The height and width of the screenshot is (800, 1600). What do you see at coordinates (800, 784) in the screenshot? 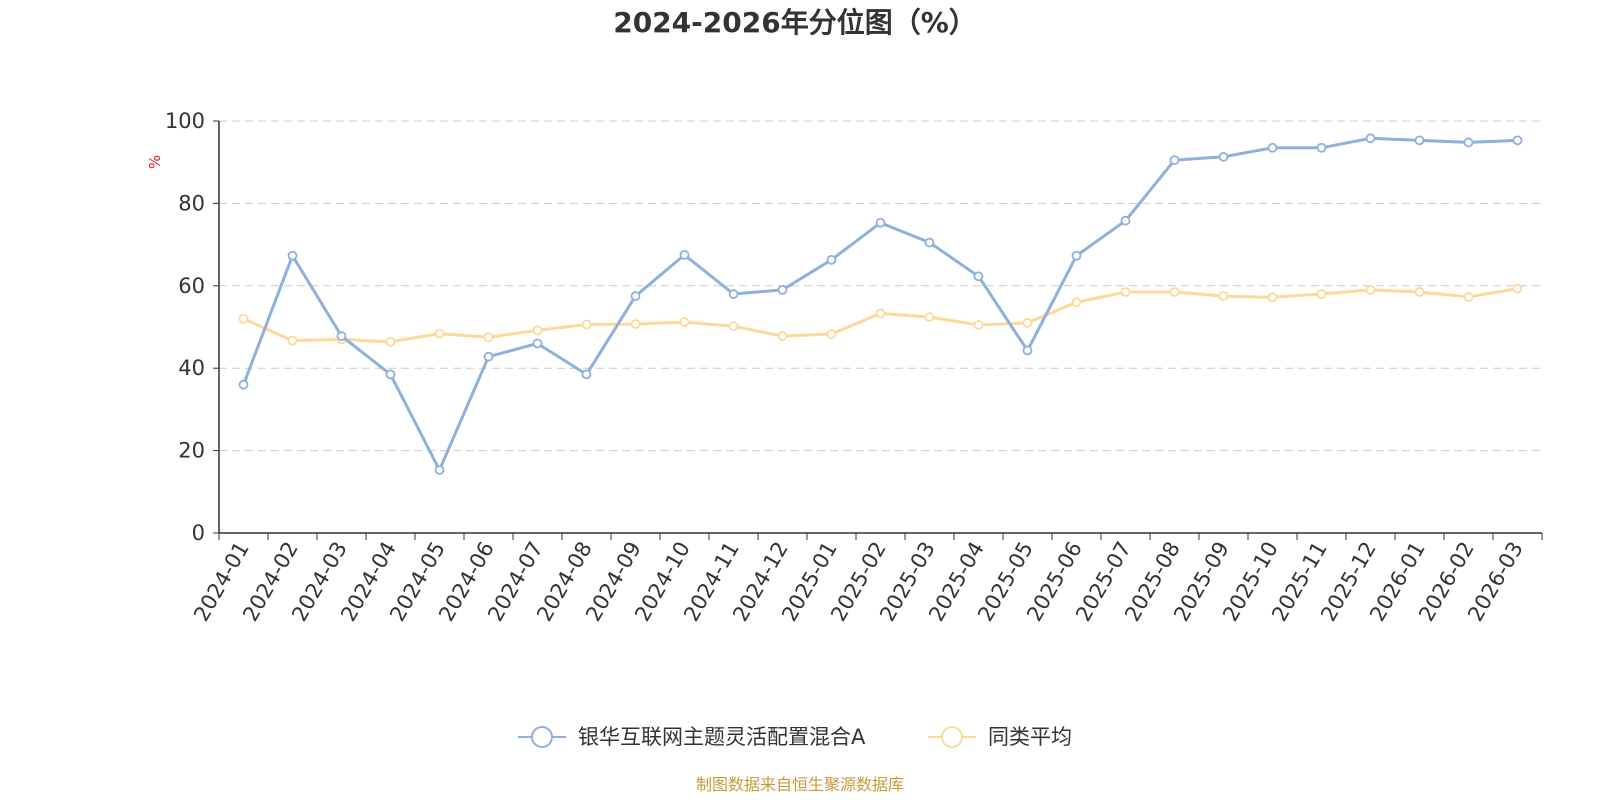
I see `source-note: 制图数据来自恒生聚源数据库` at bounding box center [800, 784].